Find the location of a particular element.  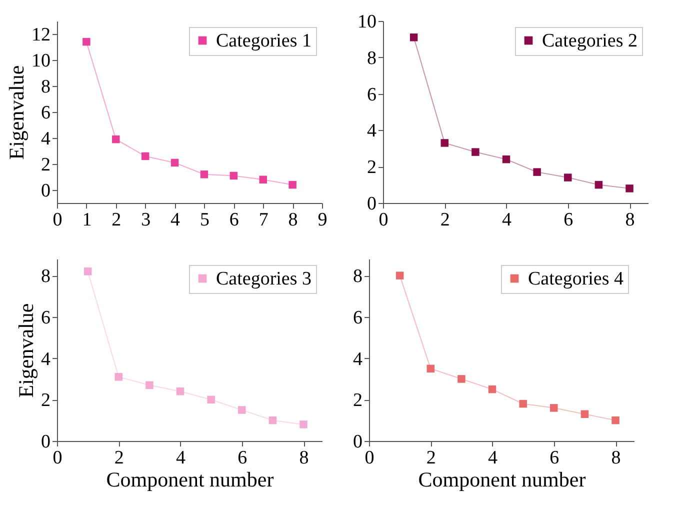

x-tick-label: 5 is located at coordinates (205, 220).